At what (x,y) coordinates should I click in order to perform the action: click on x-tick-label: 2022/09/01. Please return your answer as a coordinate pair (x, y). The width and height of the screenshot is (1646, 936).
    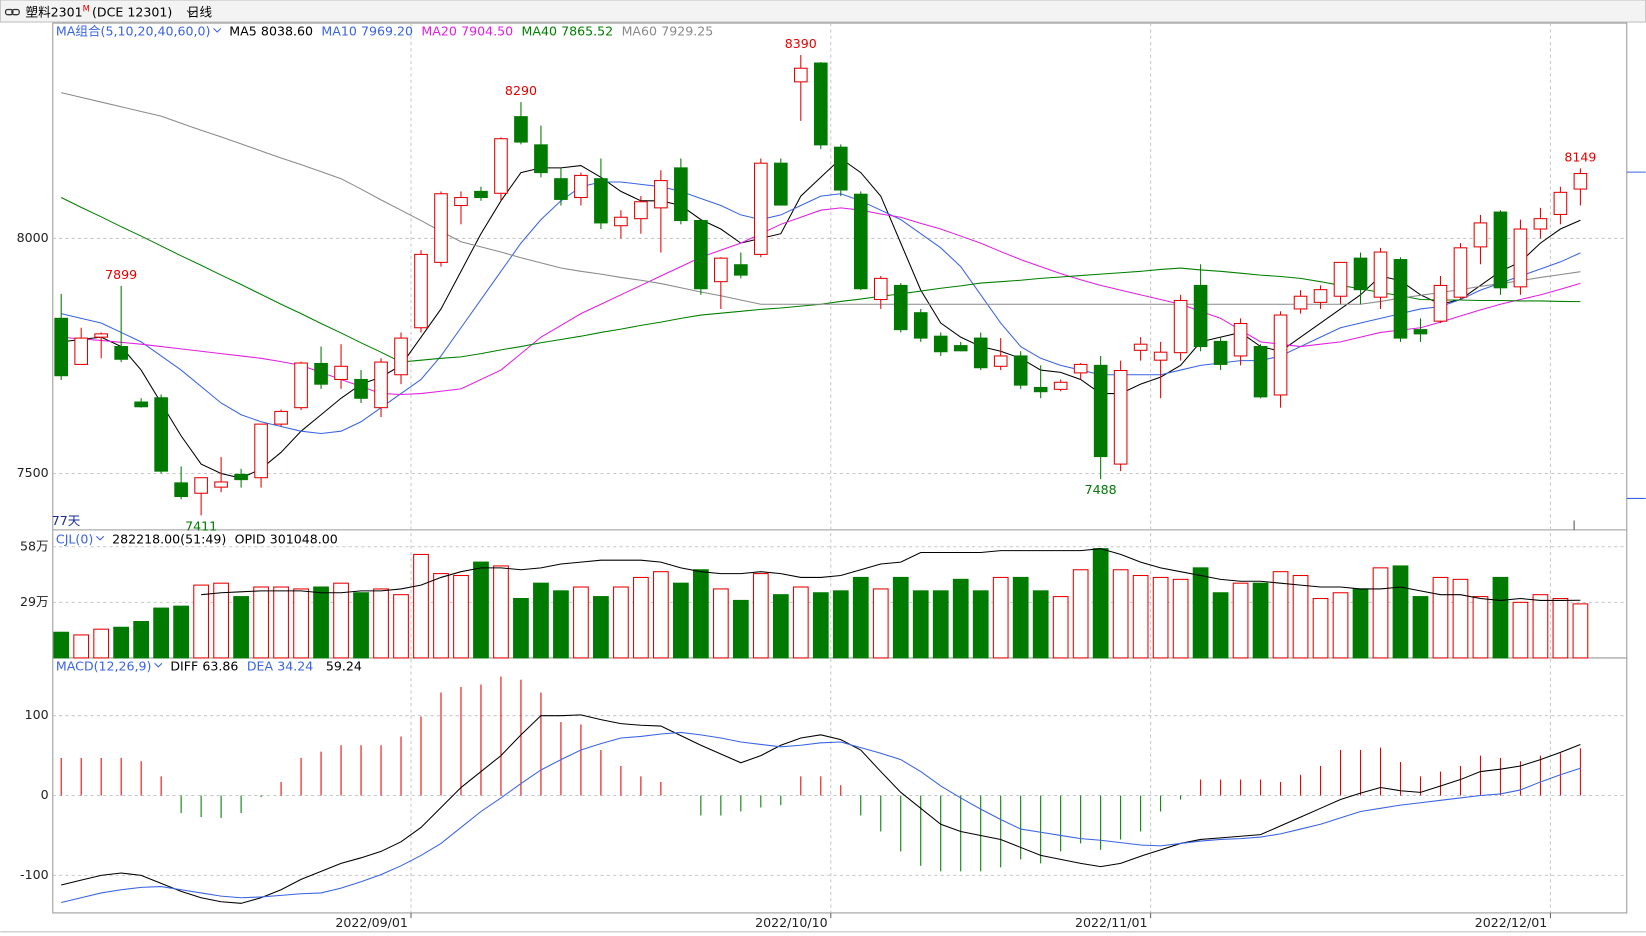
    Looking at the image, I should click on (371, 922).